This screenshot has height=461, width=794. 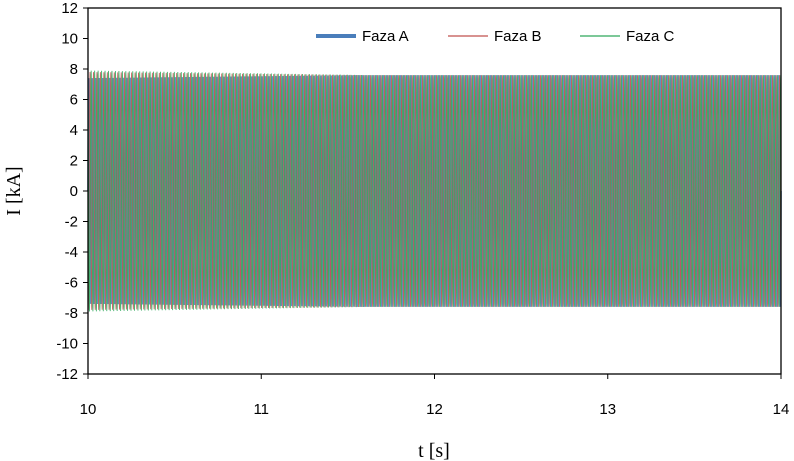 What do you see at coordinates (781, 409) in the screenshot?
I see `x-tick-label: 14` at bounding box center [781, 409].